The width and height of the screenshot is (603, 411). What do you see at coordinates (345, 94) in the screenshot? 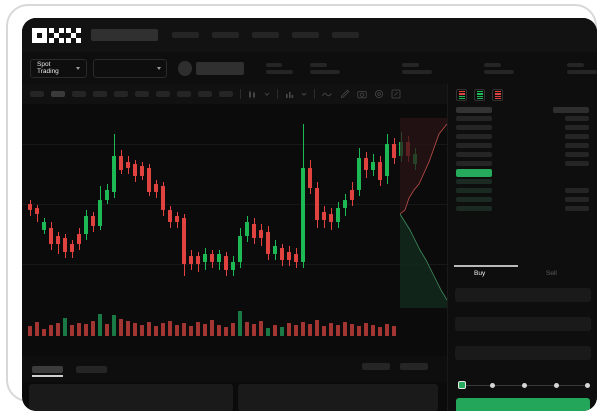
I see `pencil-icon` at bounding box center [345, 94].